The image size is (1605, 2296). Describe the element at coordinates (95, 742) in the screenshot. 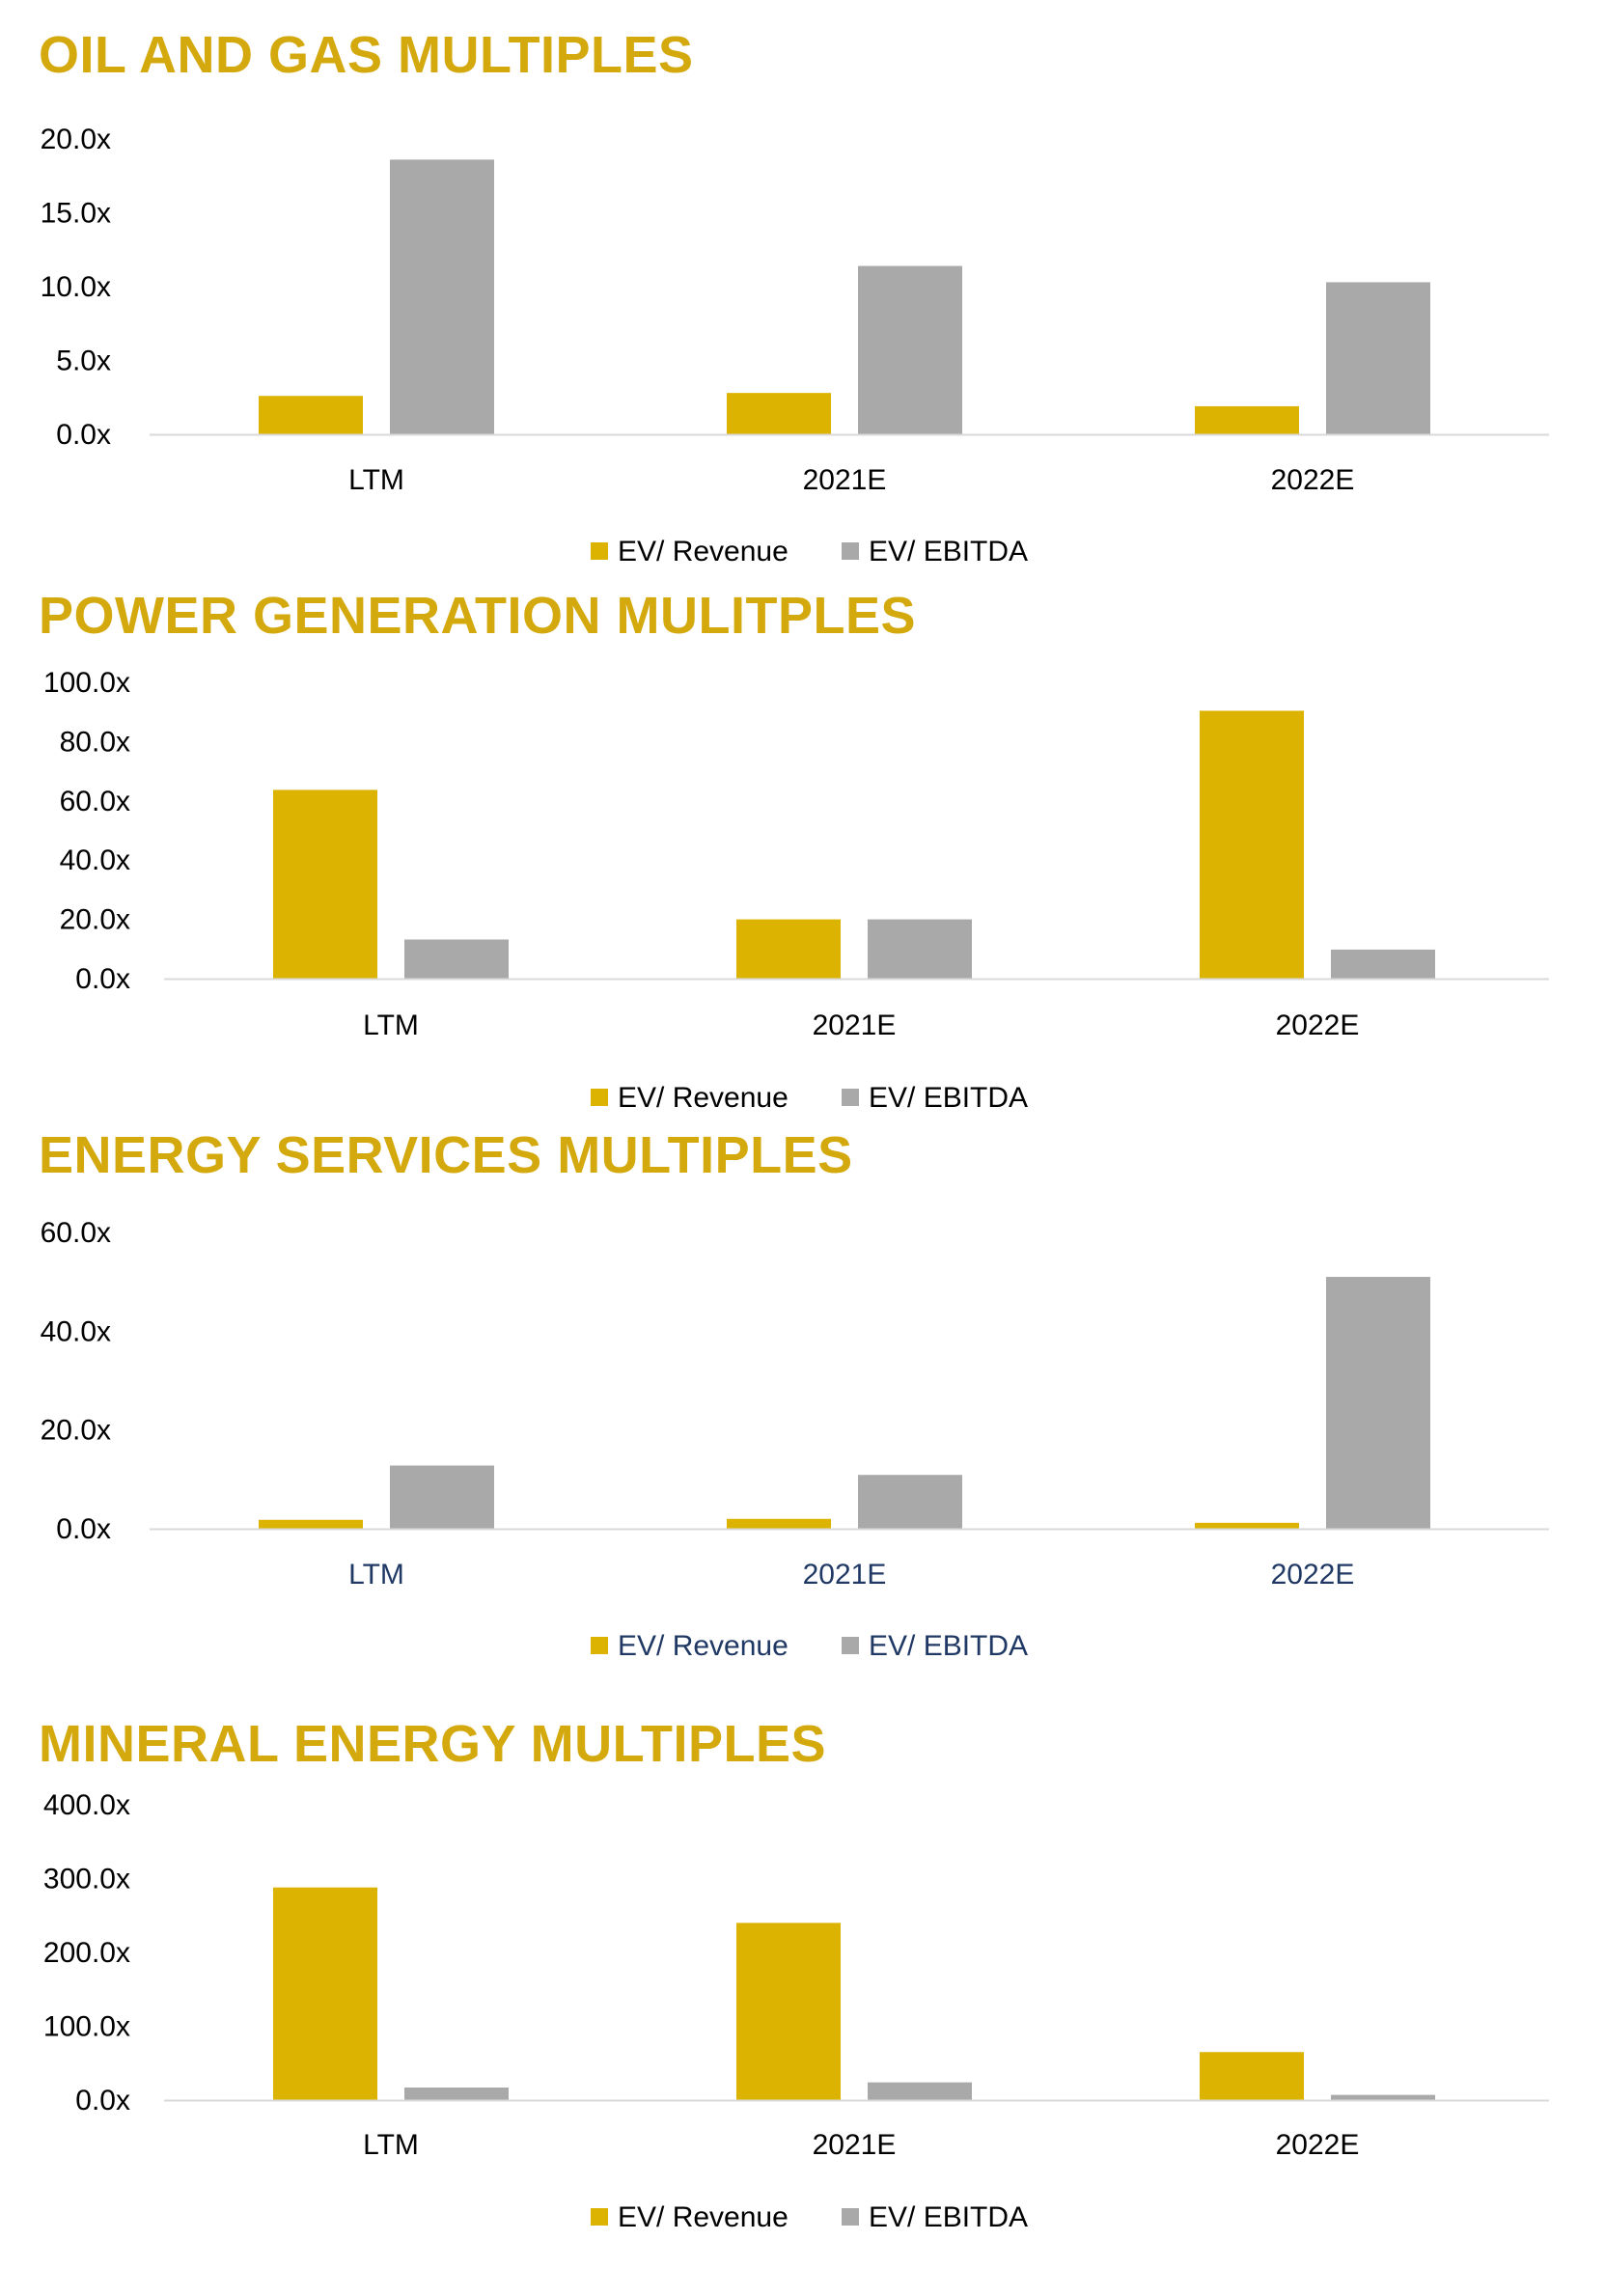

I see `y-tick-label: 80.0x` at that location.